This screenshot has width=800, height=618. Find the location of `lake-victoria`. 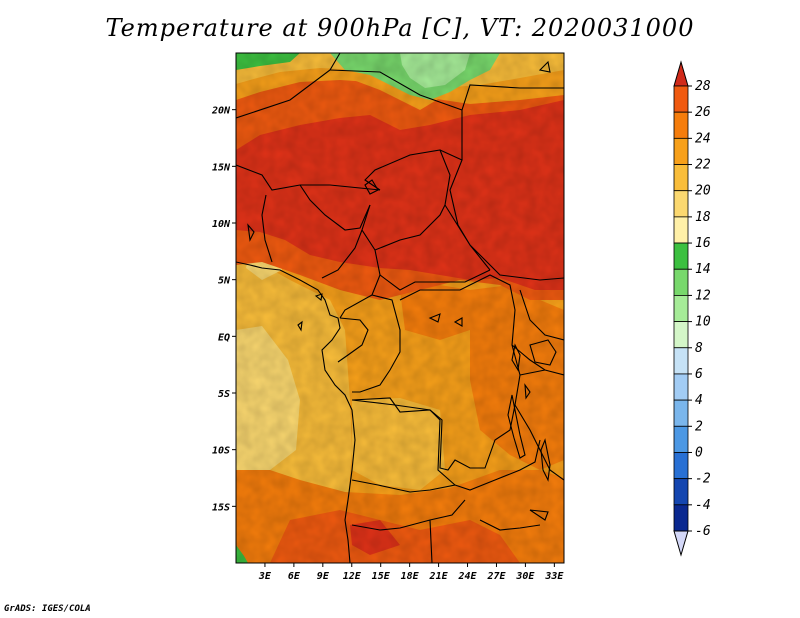

lake-victoria is located at coordinates (543, 352).